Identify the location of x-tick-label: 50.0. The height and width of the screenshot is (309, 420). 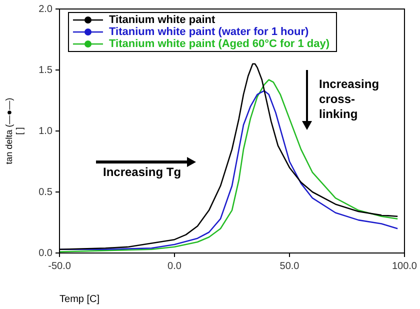
(290, 266).